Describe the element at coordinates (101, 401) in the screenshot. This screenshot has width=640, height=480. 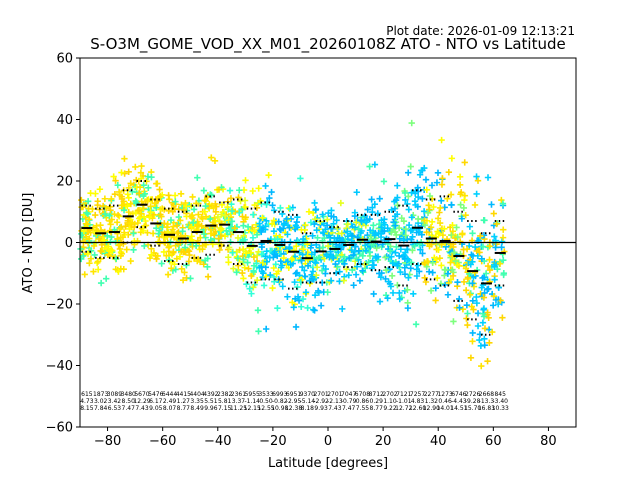
I see `bin-stat-label: 3.02` at that location.